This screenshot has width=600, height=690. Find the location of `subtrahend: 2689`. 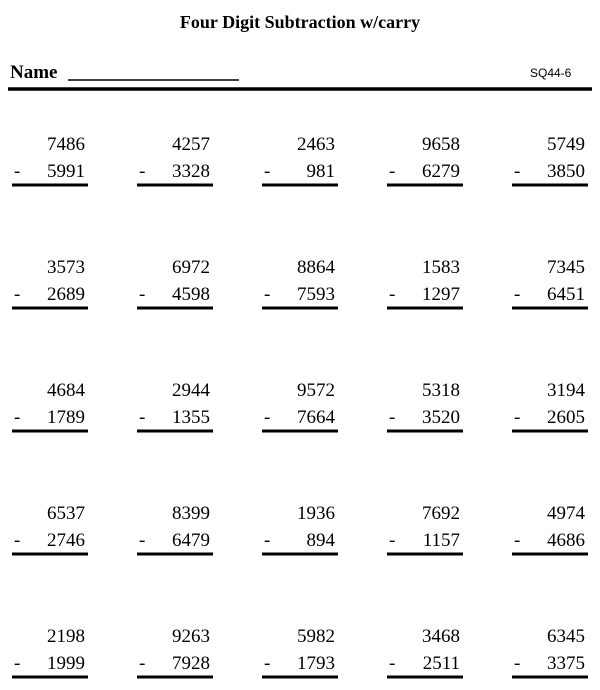

subtrahend: 2689 is located at coordinates (66, 294).